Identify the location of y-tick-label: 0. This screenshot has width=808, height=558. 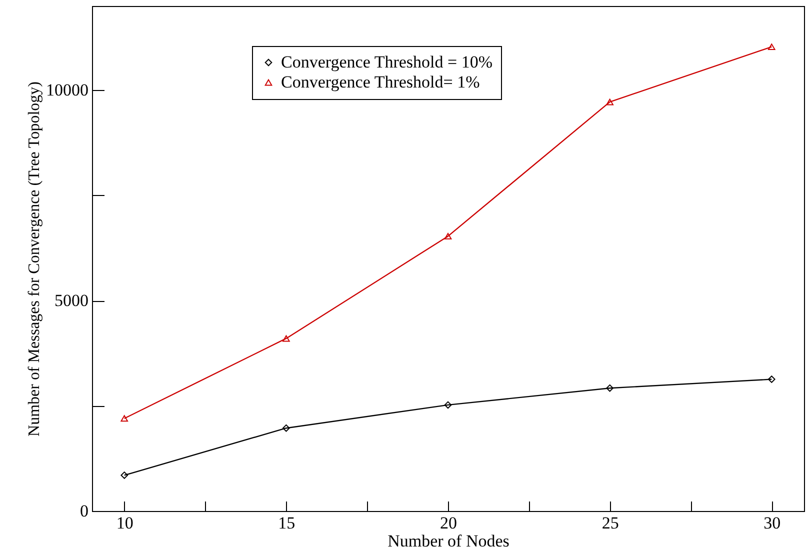
(84, 511).